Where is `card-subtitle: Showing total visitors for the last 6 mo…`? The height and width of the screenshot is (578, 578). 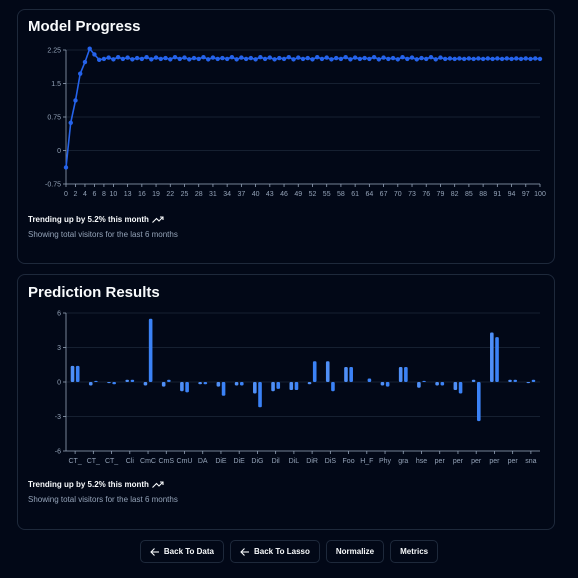
card-subtitle: Showing total visitors for the last 6 mo… is located at coordinates (103, 499).